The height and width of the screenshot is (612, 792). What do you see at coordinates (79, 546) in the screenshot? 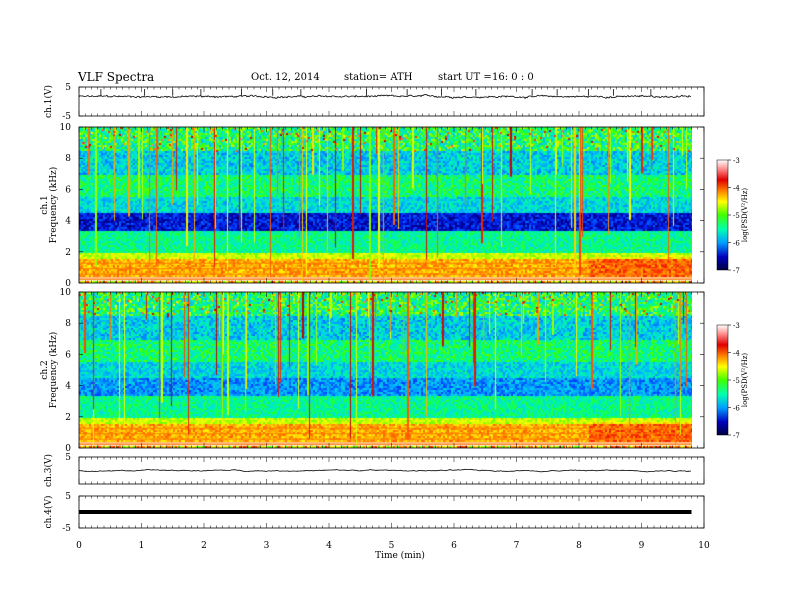
I see `x-tick-label: 0` at bounding box center [79, 546].